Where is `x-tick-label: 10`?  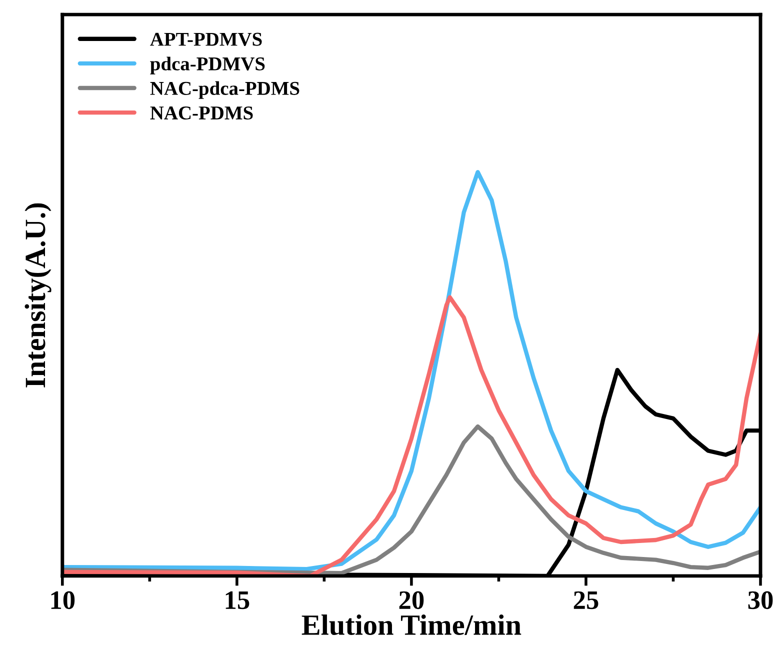 x-tick-label: 10 is located at coordinates (63, 600).